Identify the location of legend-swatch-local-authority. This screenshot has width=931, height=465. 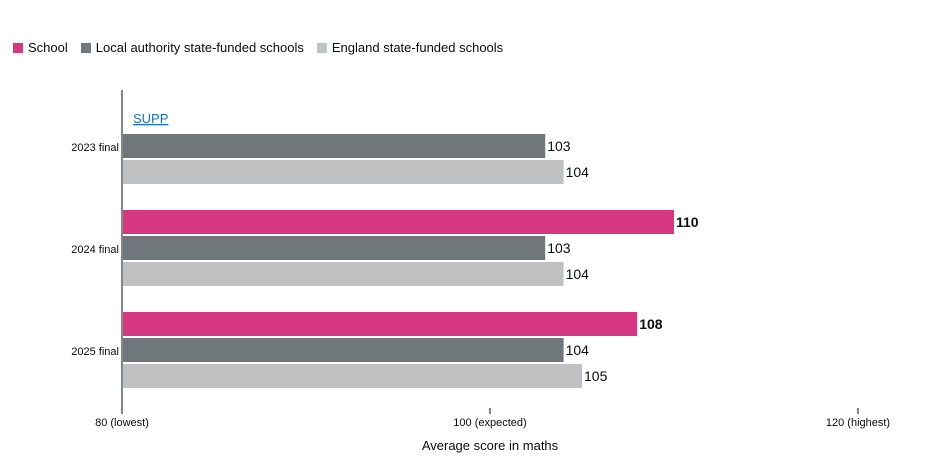
(85, 47).